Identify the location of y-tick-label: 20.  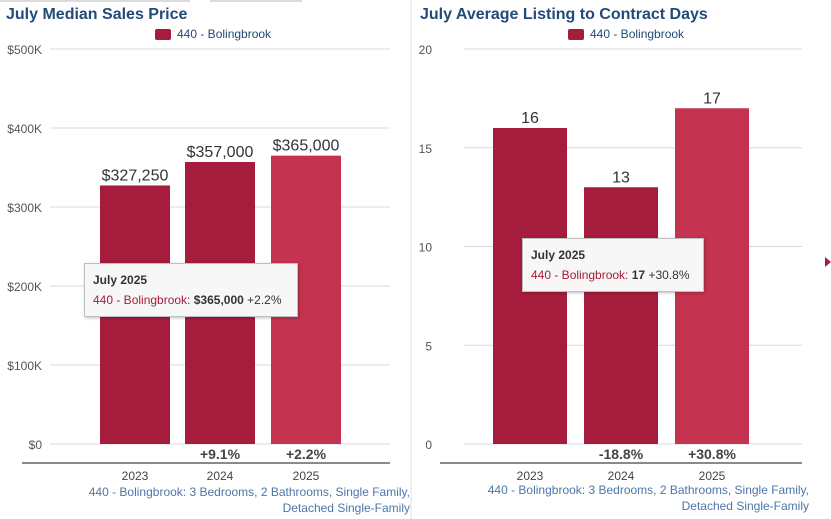
(426, 50).